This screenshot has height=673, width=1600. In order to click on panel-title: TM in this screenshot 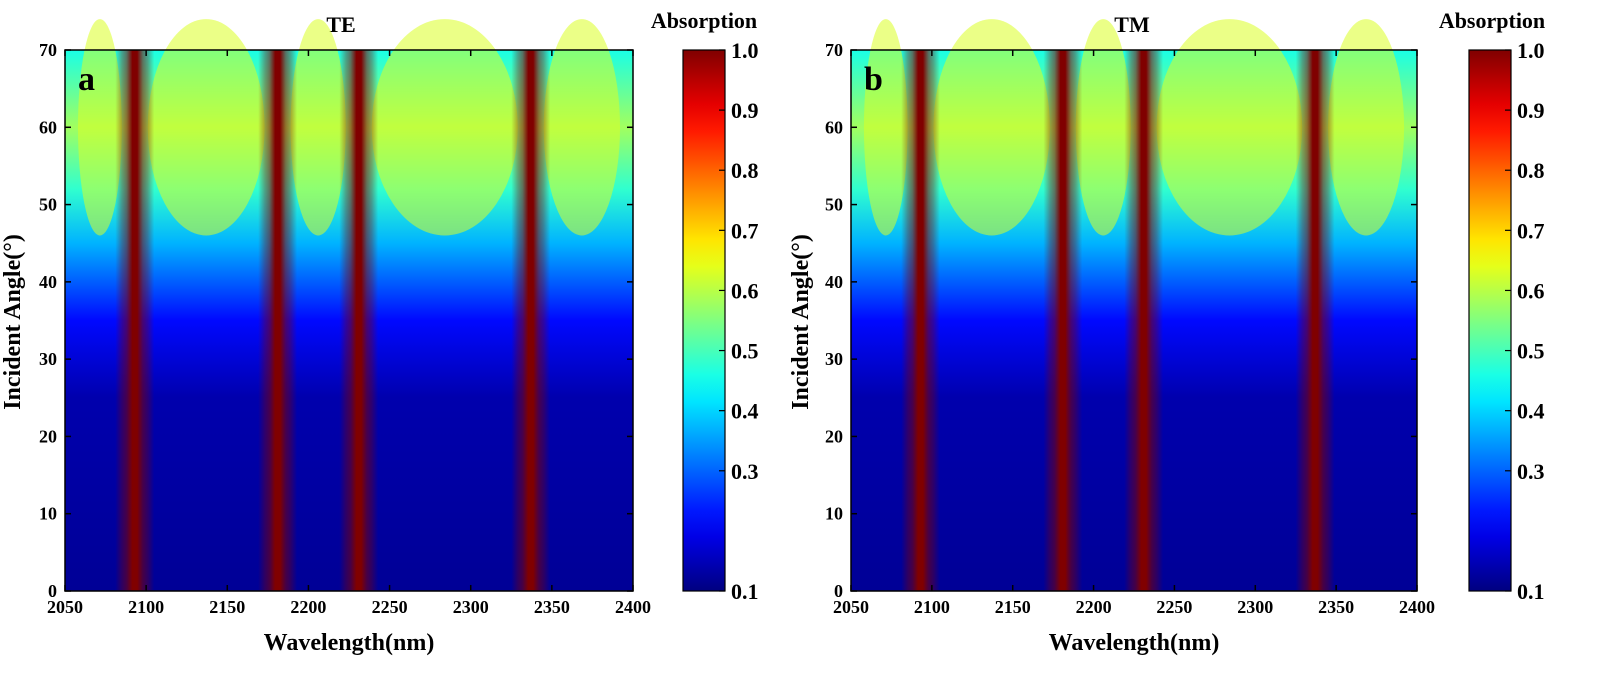, I will do `click(1132, 24)`.